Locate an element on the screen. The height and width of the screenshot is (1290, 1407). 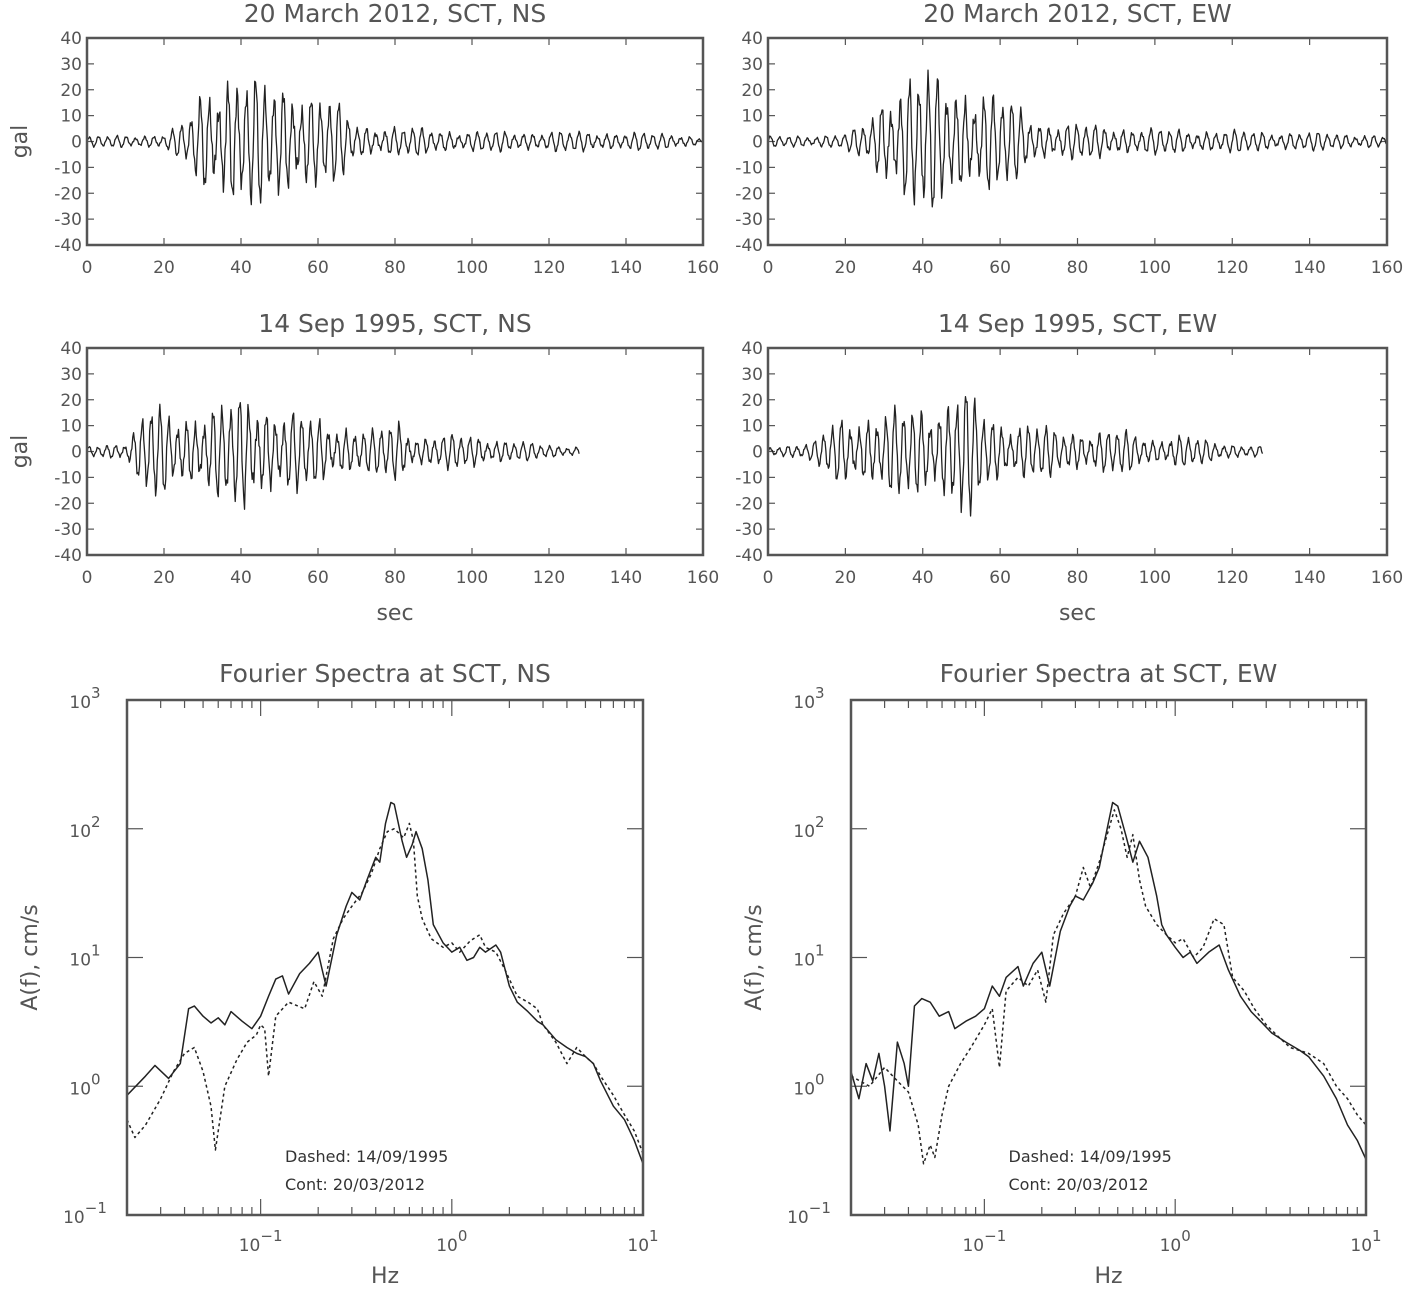
y-tick-label: 10² is located at coordinates (84, 827).